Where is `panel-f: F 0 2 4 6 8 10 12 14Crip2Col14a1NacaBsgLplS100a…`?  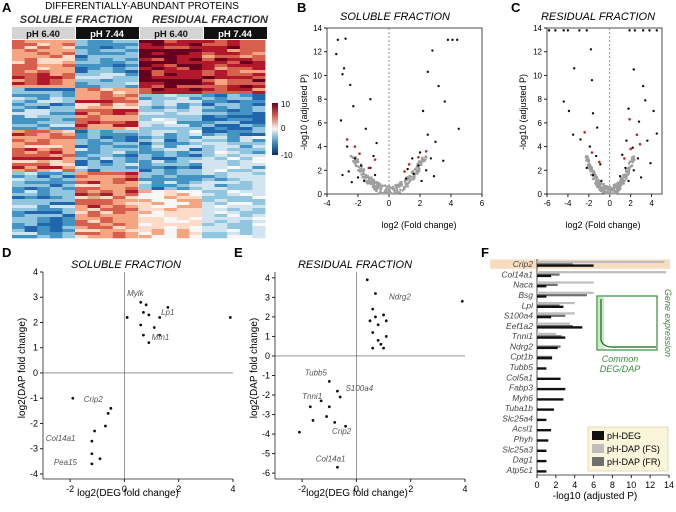 panel-f: F 0 2 4 6 8 10 12 14Crip2Col14a1NacaBsgLplS100a… is located at coordinates (577, 373).